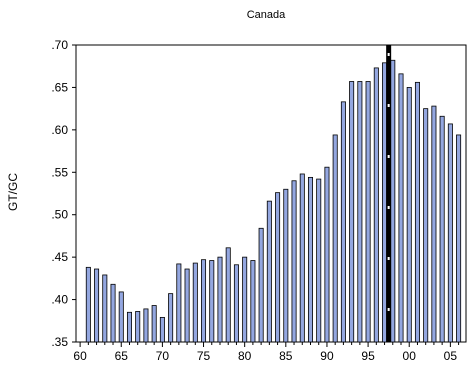 This screenshot has width=469, height=369. I want to click on x-tick-label: 95, so click(368, 356).